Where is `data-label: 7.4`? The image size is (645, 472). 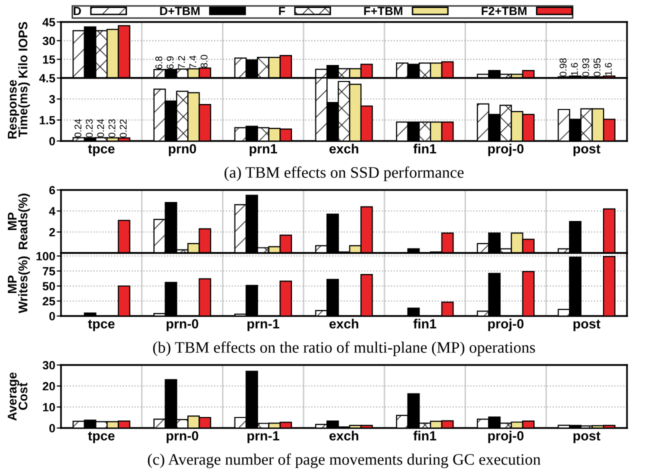
data-label: 7.4 is located at coordinates (192, 62).